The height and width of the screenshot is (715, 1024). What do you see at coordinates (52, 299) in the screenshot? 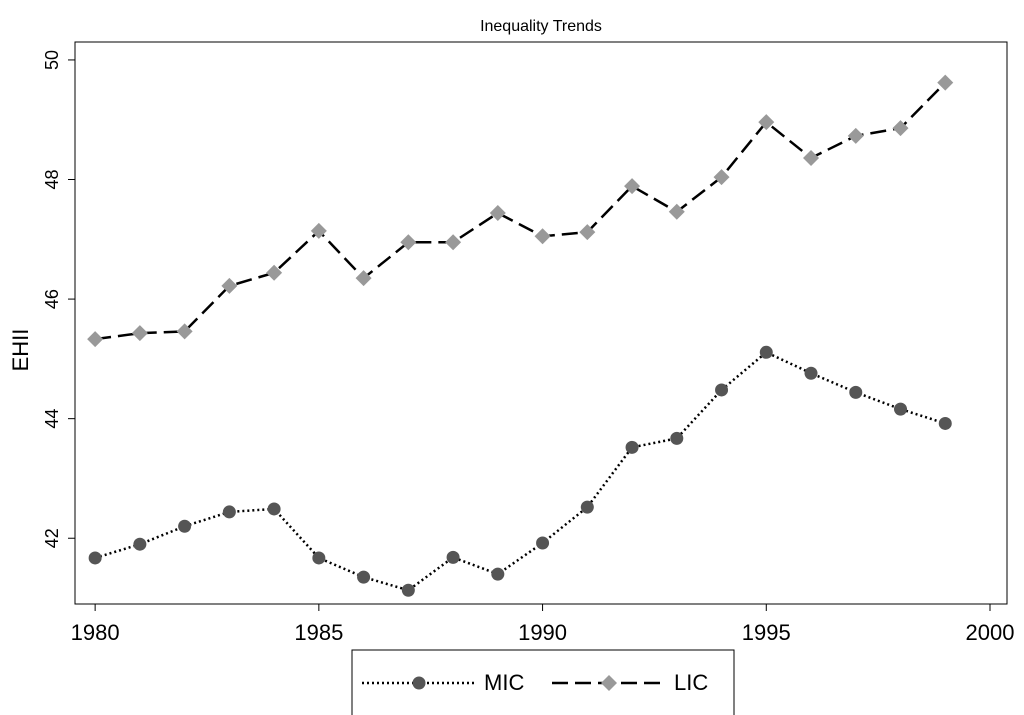
I see `y-tick-label: 46` at bounding box center [52, 299].